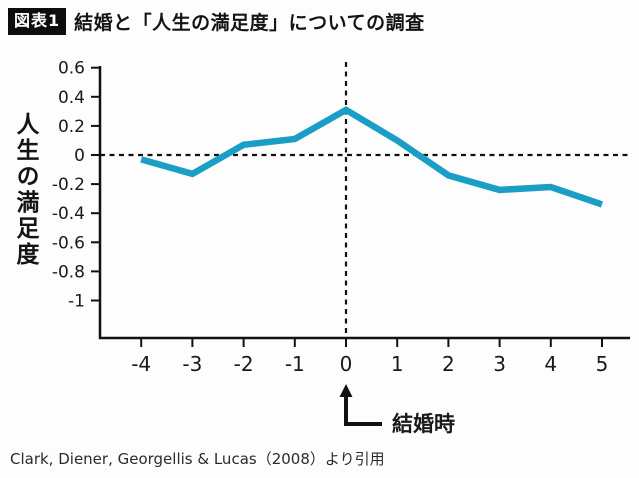 This screenshot has height=478, width=639. I want to click on x-tick-label: 1, so click(397, 364).